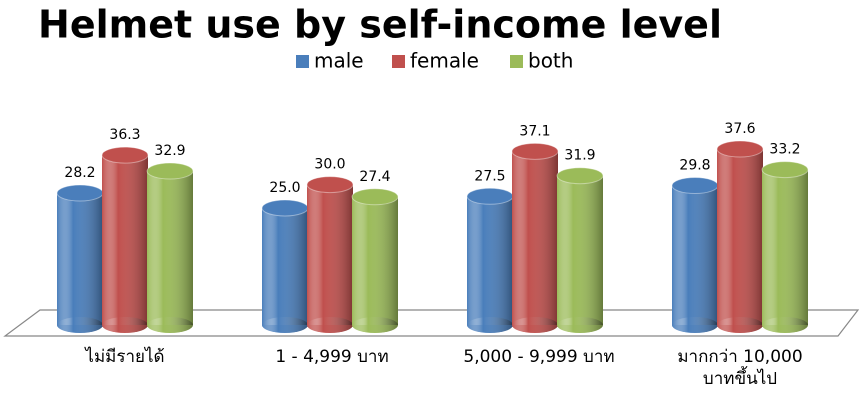 The image size is (860, 403). Describe the element at coordinates (489, 176) in the screenshot. I see `data-label: 27.5` at that location.